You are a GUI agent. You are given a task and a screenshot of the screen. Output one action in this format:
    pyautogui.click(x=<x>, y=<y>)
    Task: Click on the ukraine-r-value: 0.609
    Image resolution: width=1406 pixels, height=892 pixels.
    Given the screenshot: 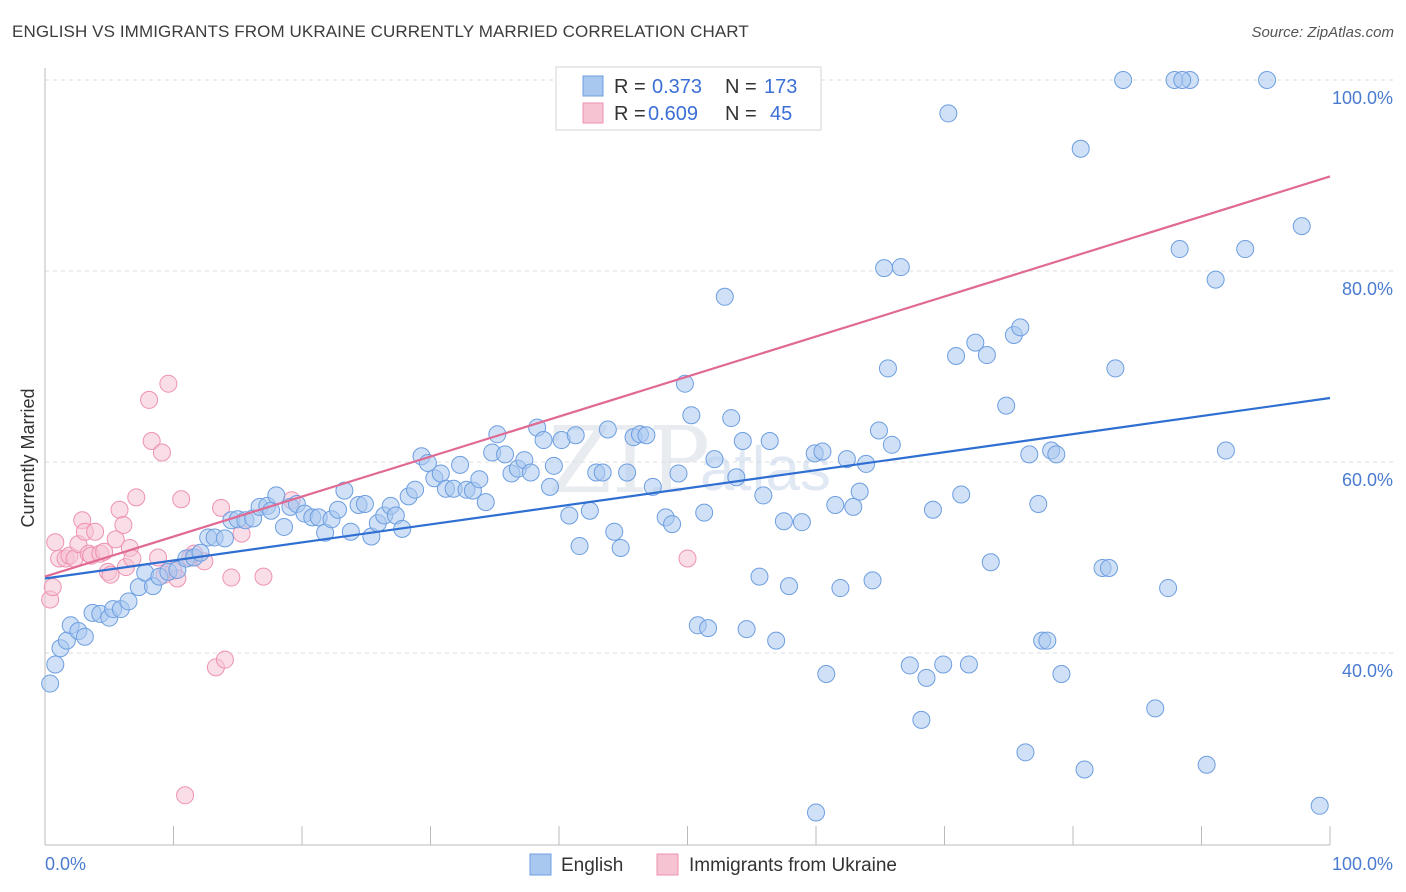 What is the action you would take?
    pyautogui.click(x=673, y=114)
    